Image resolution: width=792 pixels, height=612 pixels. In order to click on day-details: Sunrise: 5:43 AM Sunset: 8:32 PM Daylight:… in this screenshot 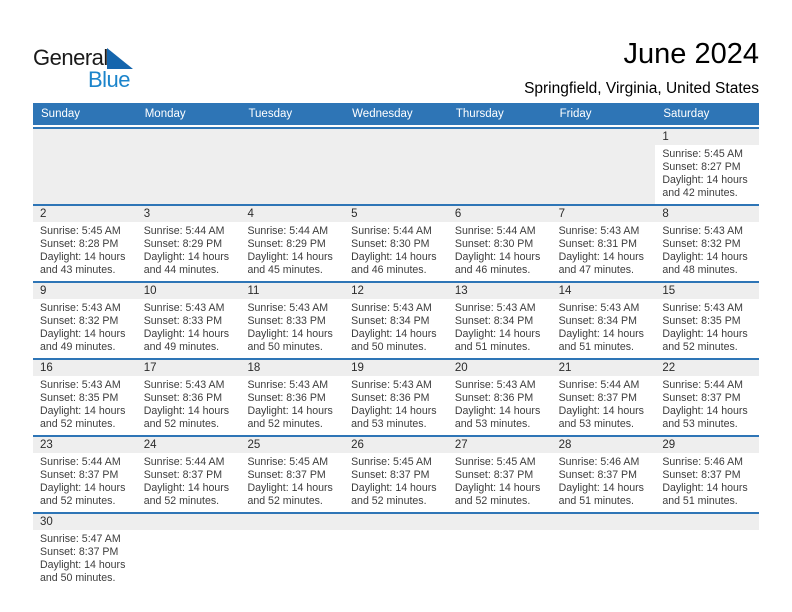, I will do `click(85, 328)`.